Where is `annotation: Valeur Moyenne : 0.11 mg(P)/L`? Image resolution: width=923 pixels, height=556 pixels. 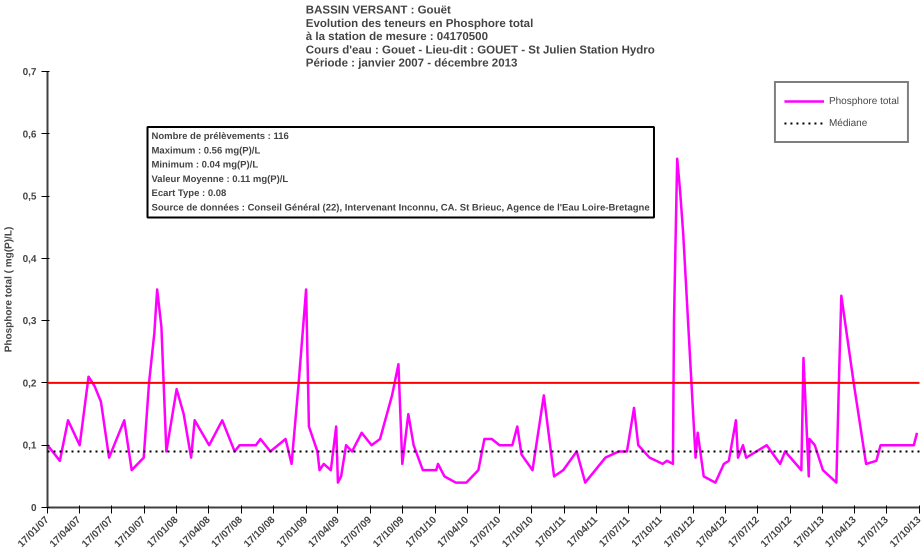 annotation: Valeur Moyenne : 0.11 mg(P)/L is located at coordinates (220, 179).